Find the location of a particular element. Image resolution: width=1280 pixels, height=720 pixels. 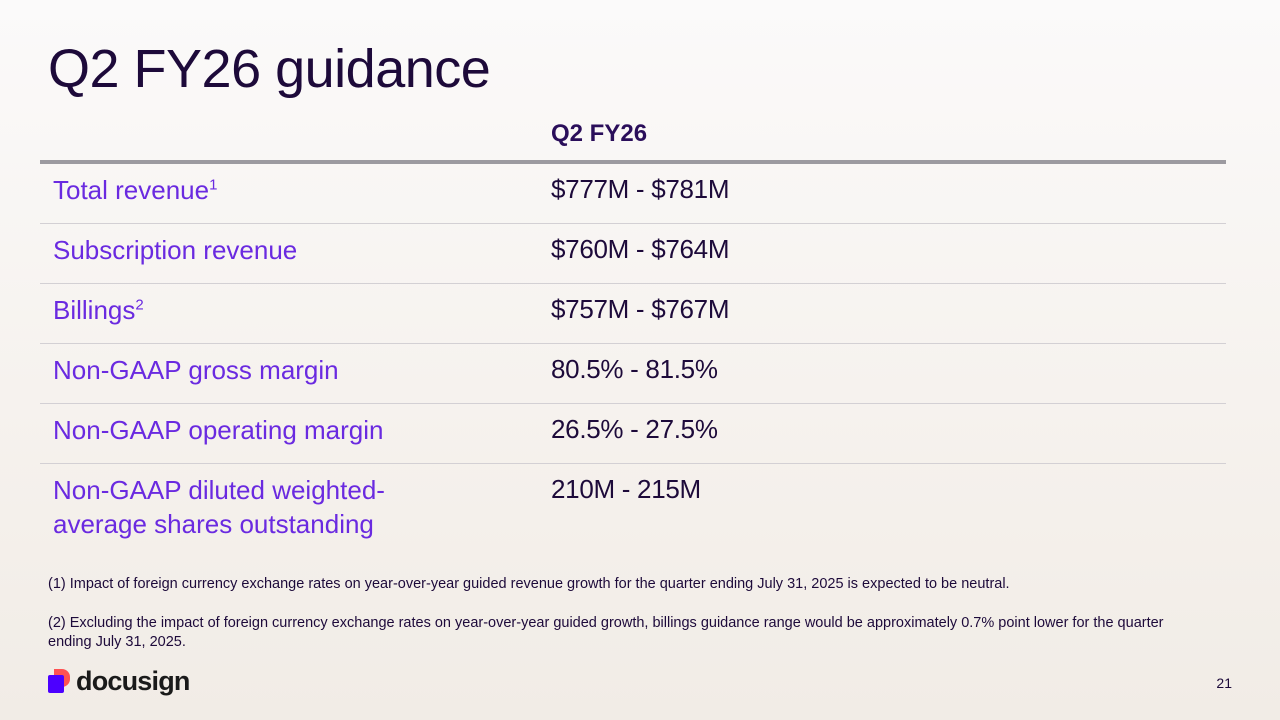

row-value: $760M - $764M is located at coordinates (640, 249).